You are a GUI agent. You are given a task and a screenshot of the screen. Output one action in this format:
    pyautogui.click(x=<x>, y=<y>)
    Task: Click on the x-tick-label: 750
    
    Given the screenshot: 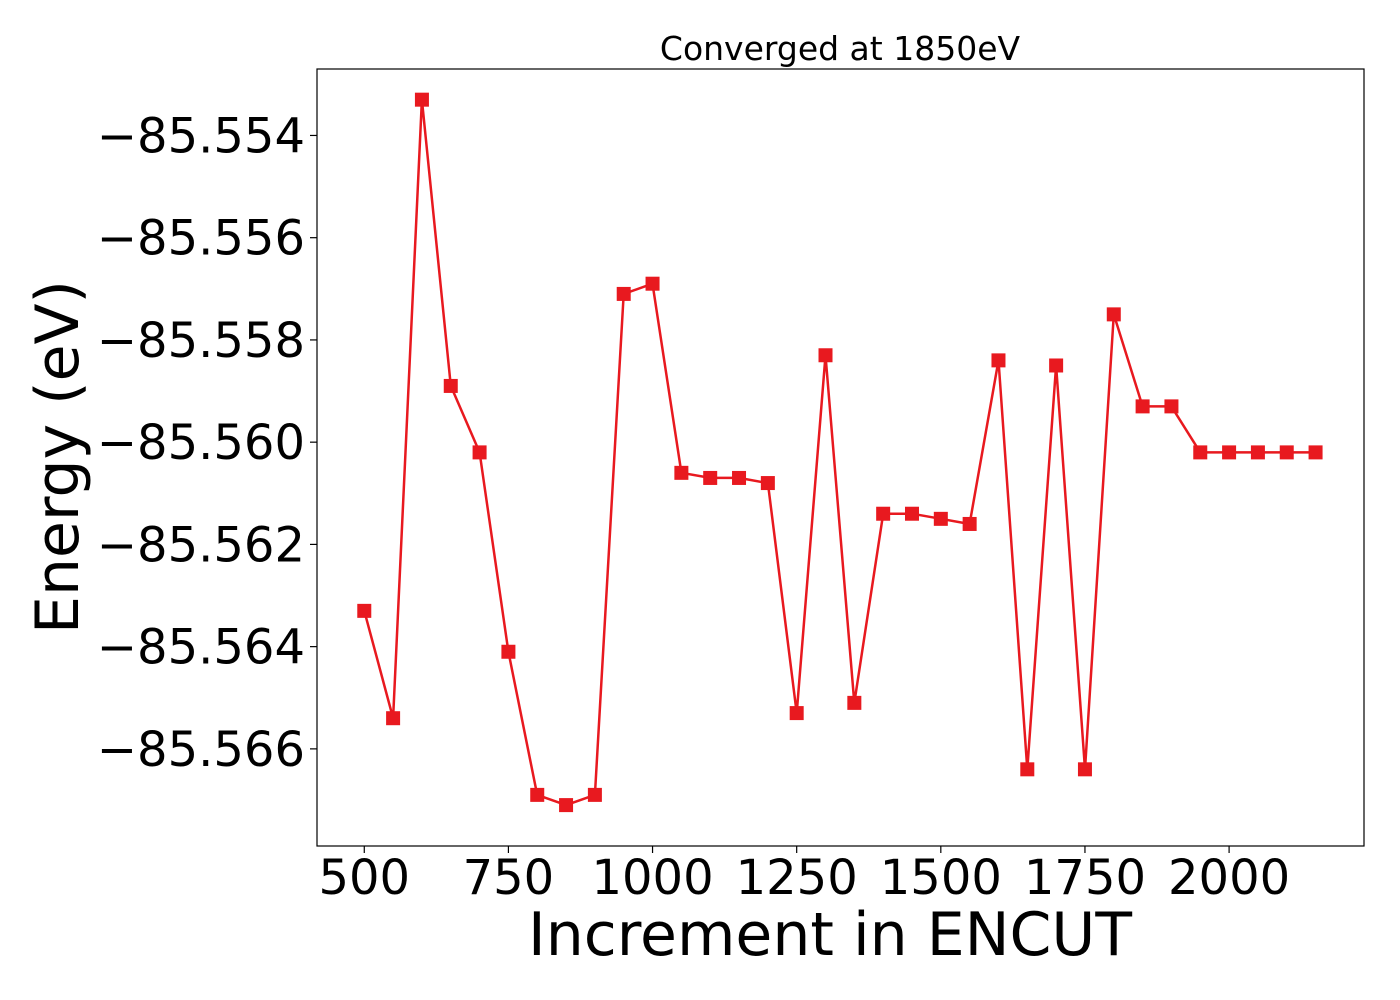 What is the action you would take?
    pyautogui.click(x=509, y=878)
    